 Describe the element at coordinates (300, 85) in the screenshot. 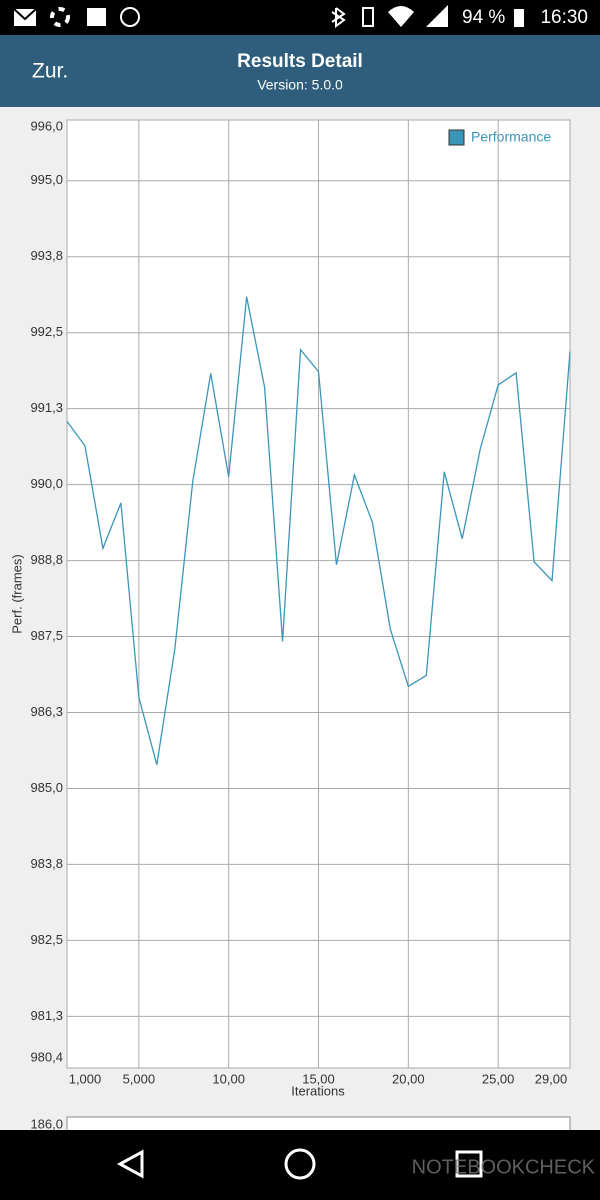

I see `header-subtitle: Version: 5.0.0` at that location.